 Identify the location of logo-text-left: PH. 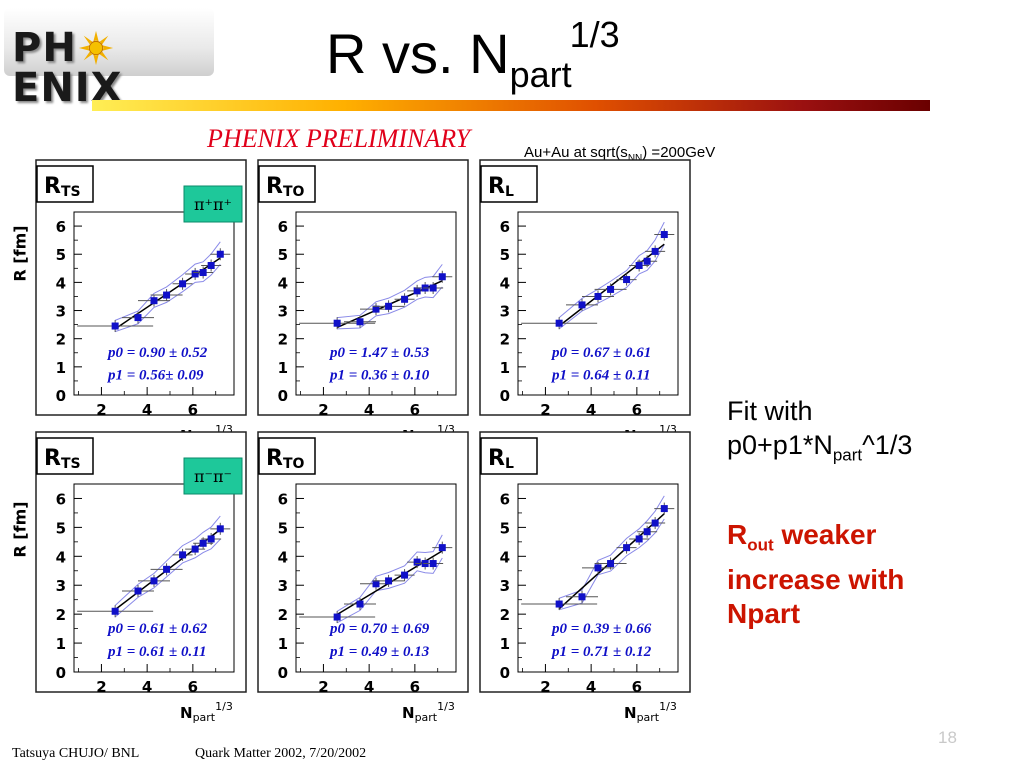
(44, 48).